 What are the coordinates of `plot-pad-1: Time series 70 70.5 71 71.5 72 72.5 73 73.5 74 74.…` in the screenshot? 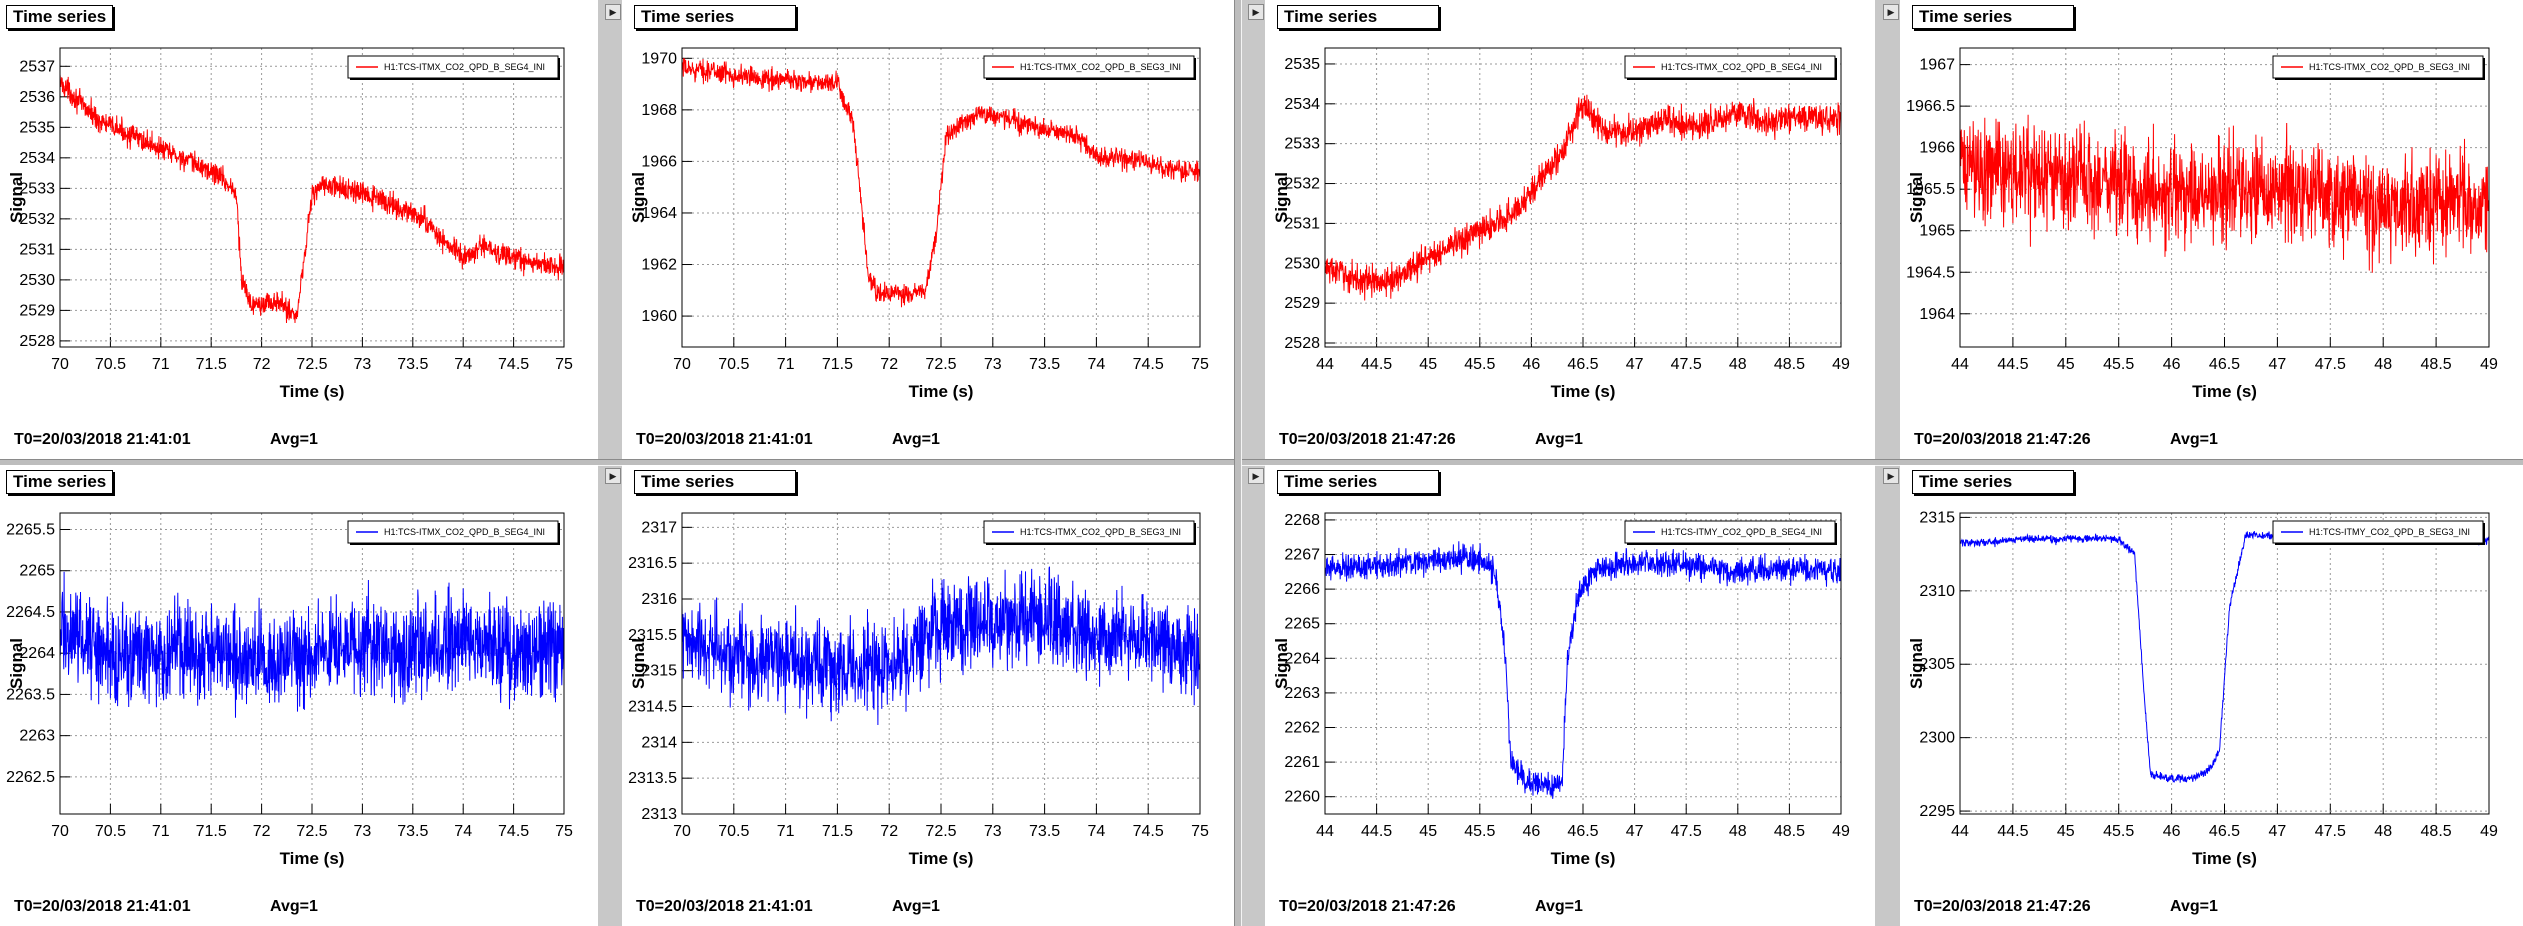 It's located at (299, 229).